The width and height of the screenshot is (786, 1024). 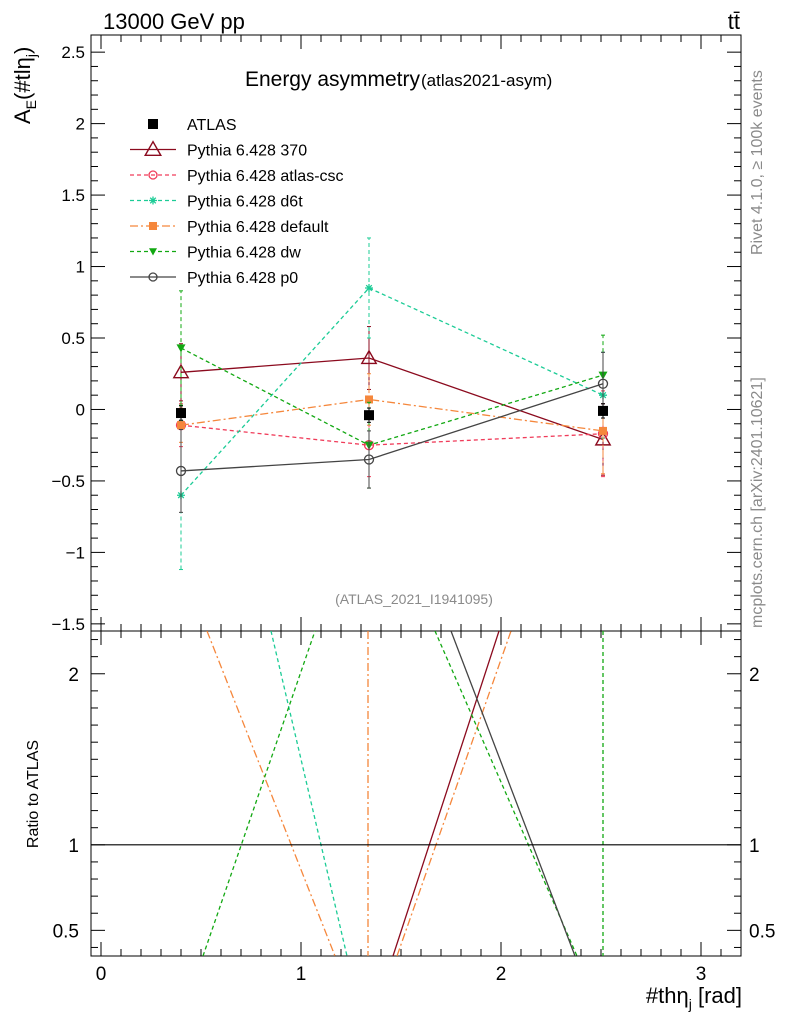 I want to click on ratio-y-tick-label-right: 0.5, so click(x=762, y=931).